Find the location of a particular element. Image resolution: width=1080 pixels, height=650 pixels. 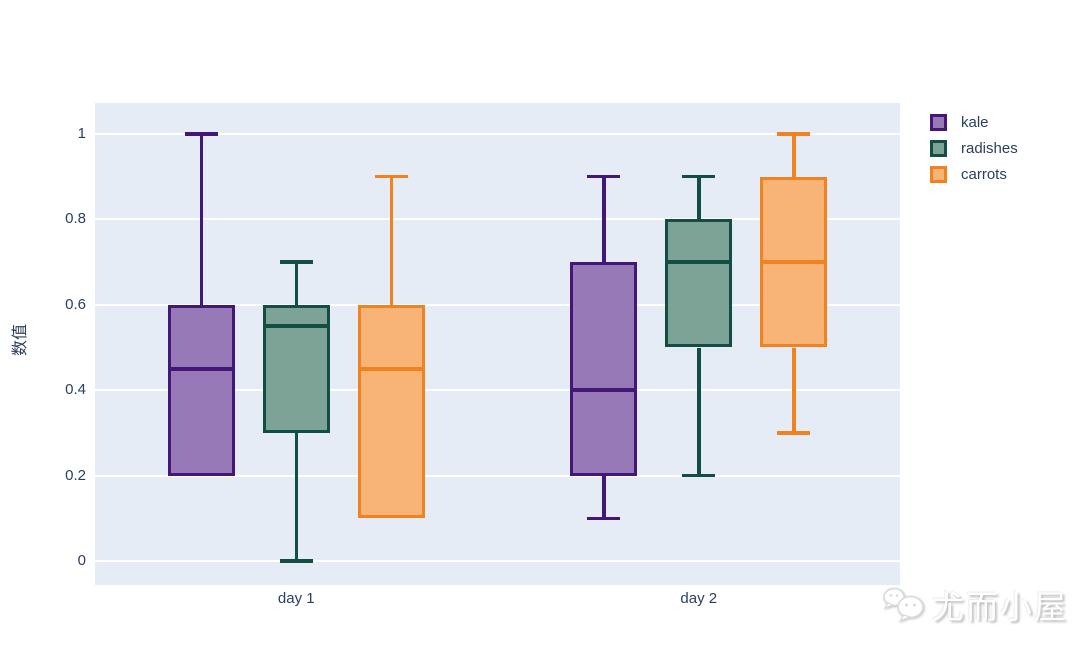

legend: kale radishes carrots is located at coordinates (974, 153).